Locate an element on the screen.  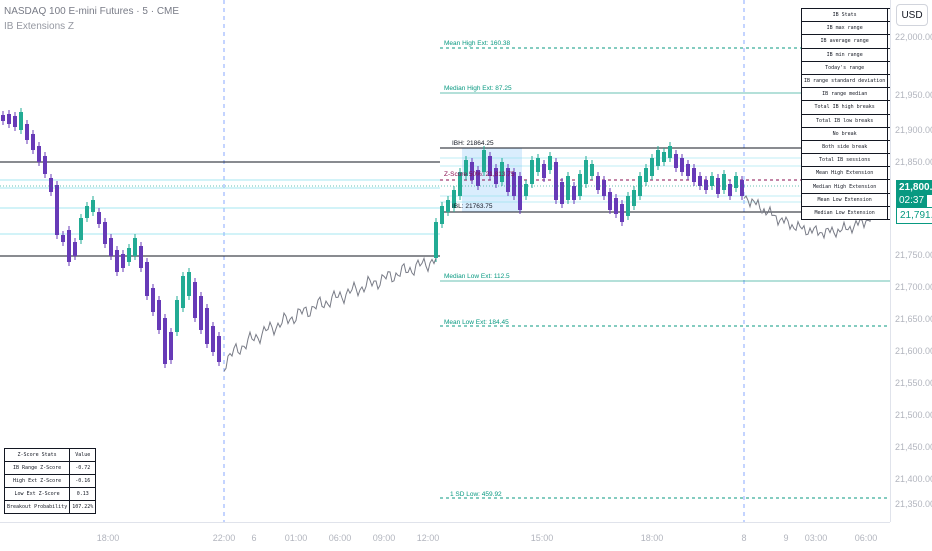
ib-stats-label-cell: Median High Extension is located at coordinates (844, 186).